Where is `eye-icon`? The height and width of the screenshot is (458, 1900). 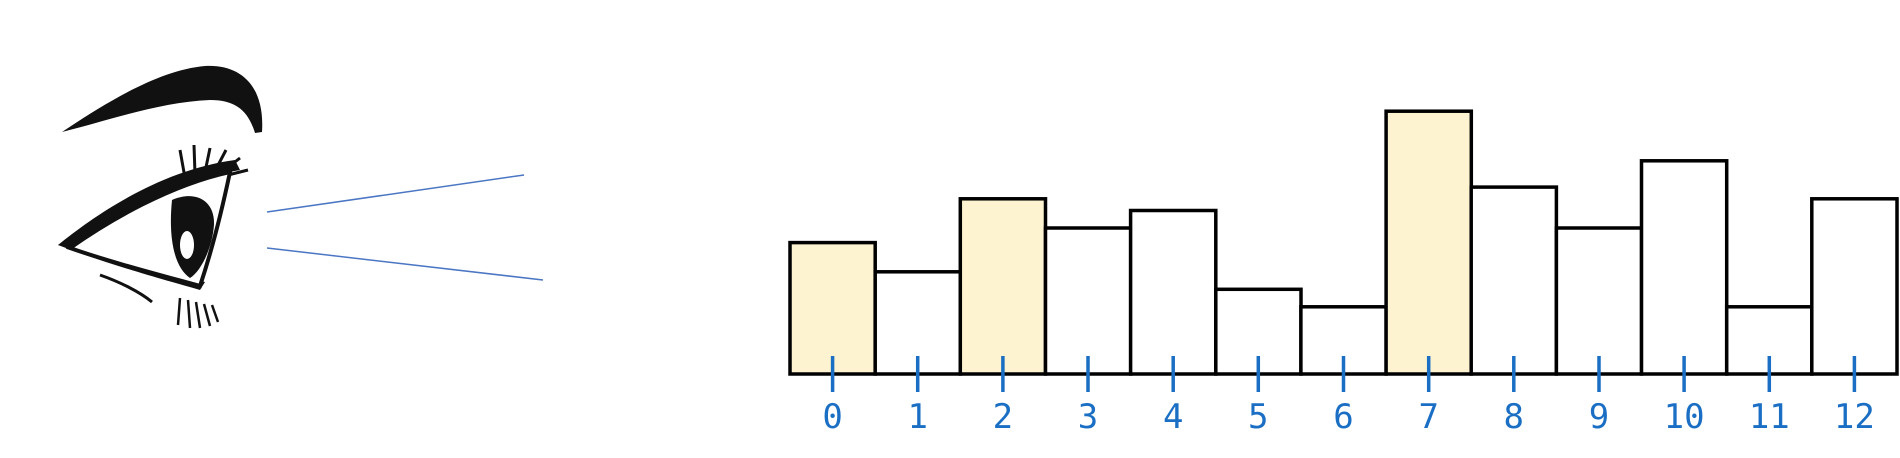
eye-icon is located at coordinates (160, 197).